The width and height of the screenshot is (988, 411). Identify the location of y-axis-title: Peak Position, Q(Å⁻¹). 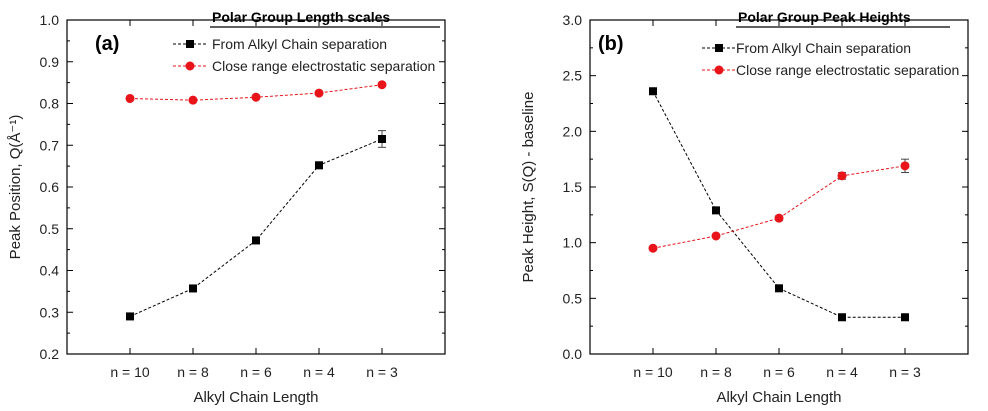
(15, 187).